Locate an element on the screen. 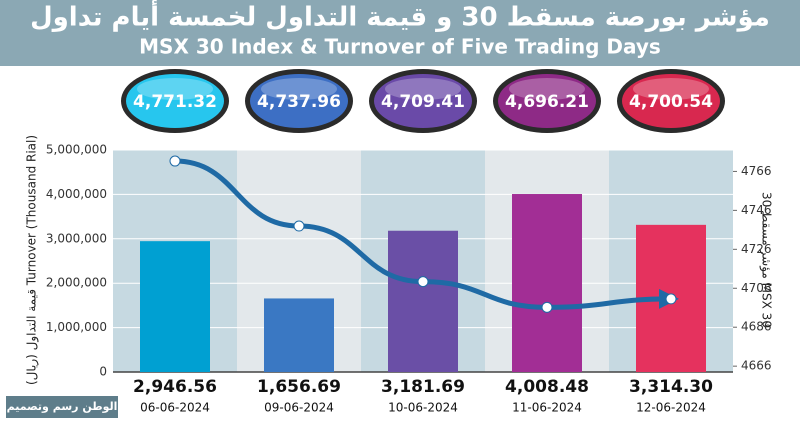  bar-value-label: 1,656.69 is located at coordinates (299, 387).